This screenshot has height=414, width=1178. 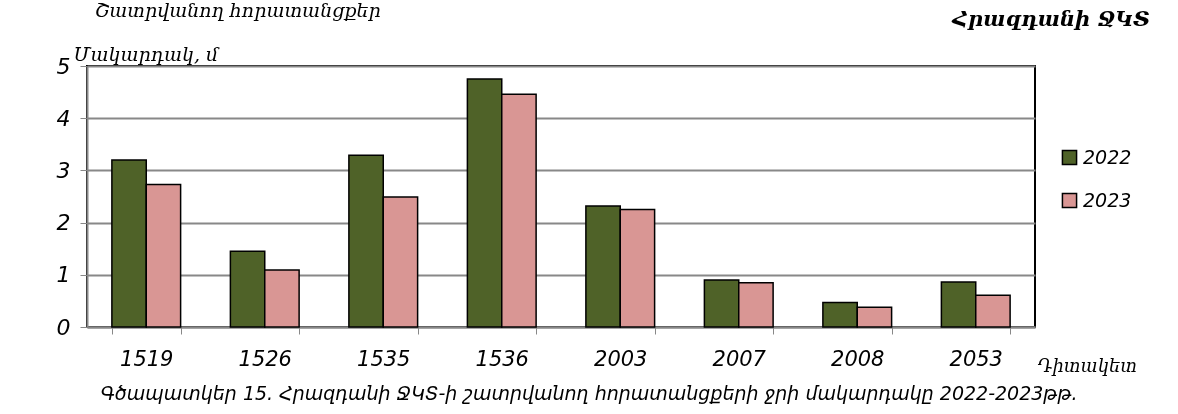 I want to click on x-tick-label: 2008, so click(x=858, y=358).